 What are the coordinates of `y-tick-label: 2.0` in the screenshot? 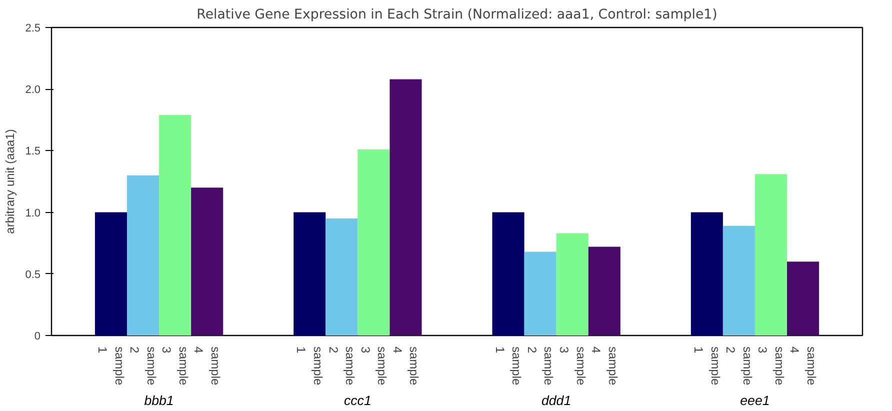 It's located at (33, 90).